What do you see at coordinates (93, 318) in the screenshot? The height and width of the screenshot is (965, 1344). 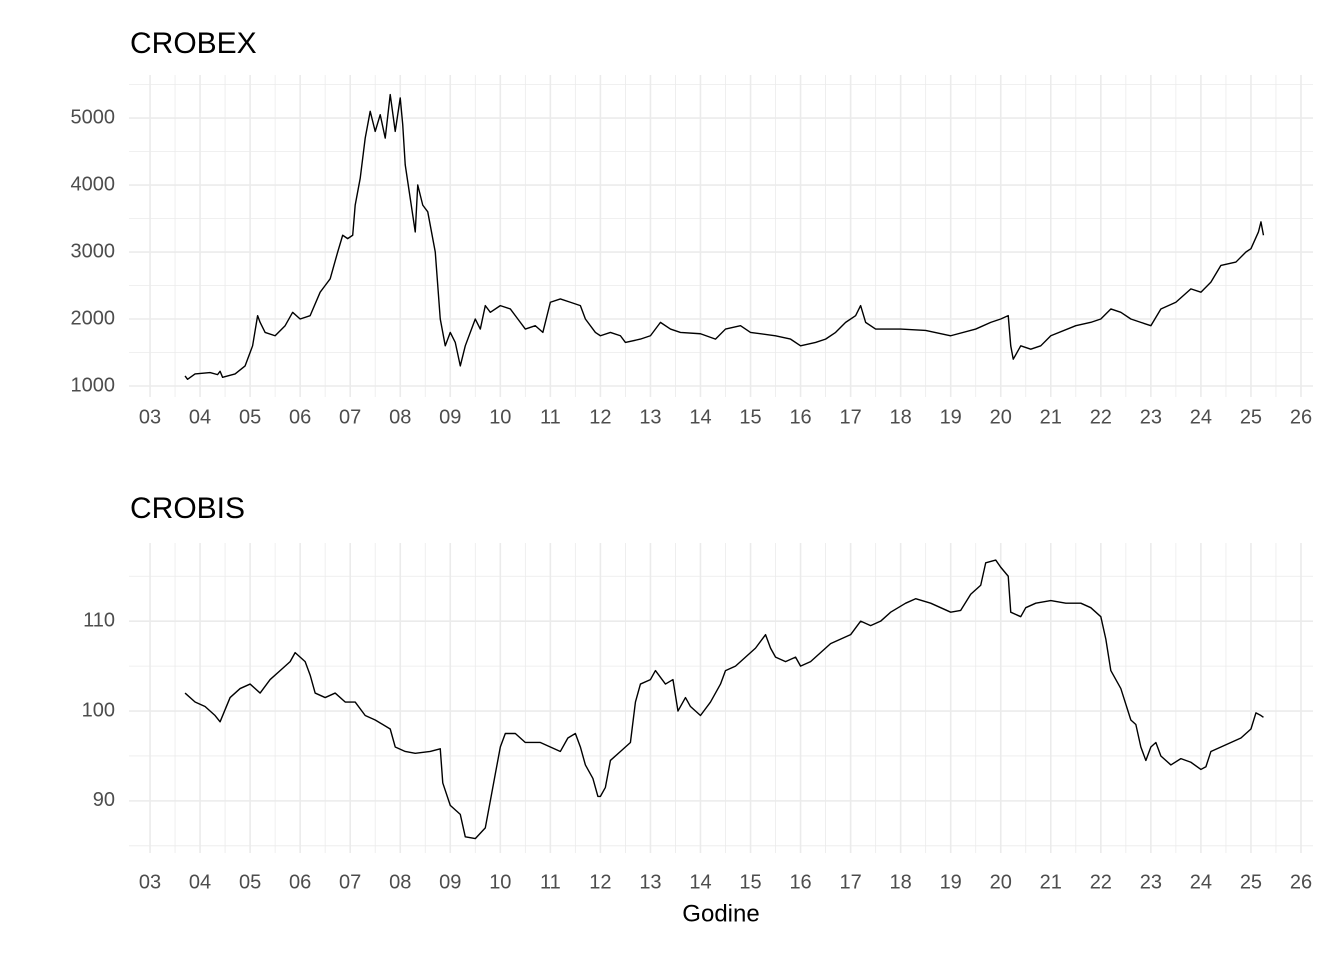 I see `y-tick-label: 2000` at bounding box center [93, 318].